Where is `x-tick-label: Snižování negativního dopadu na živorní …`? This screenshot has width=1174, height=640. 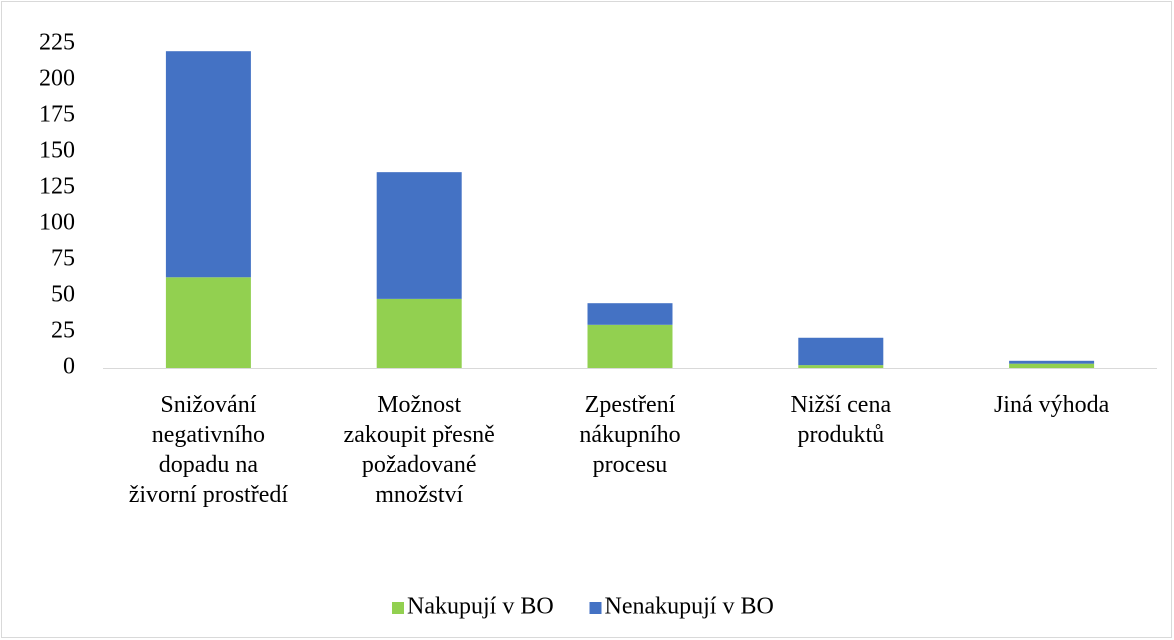
x-tick-label: Snižování negativního dopadu na živorní … is located at coordinates (208, 450).